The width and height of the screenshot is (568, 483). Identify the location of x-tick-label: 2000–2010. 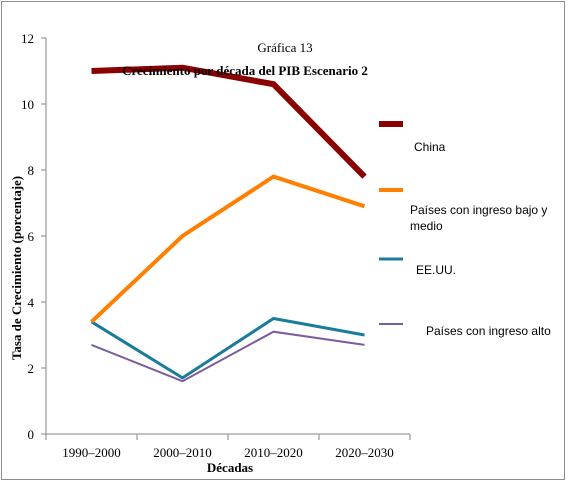
(182, 452).